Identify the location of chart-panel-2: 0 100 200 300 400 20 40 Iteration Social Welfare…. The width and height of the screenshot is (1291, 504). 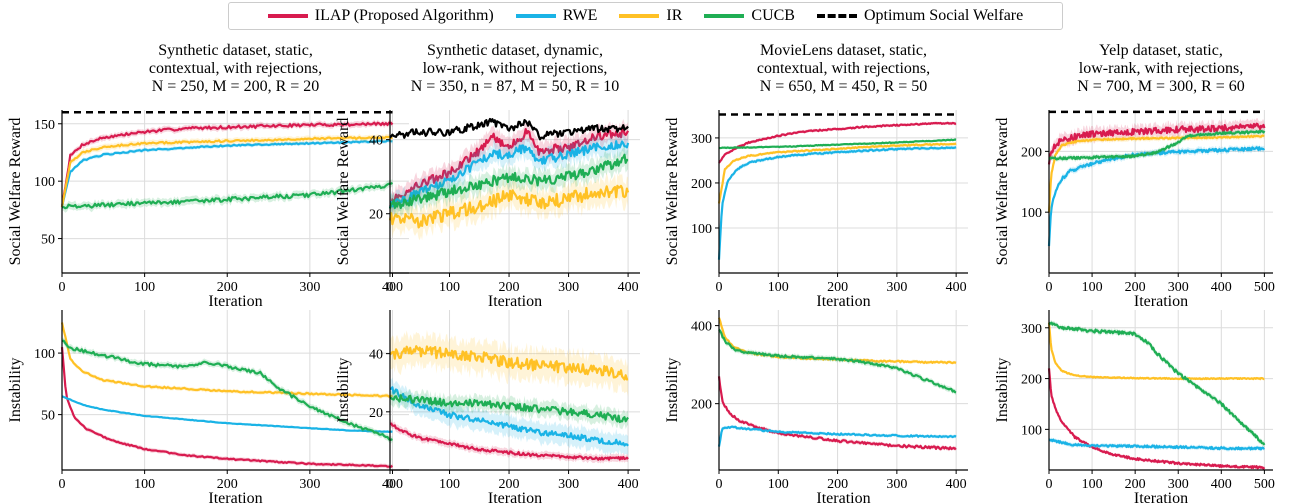
(487, 176).